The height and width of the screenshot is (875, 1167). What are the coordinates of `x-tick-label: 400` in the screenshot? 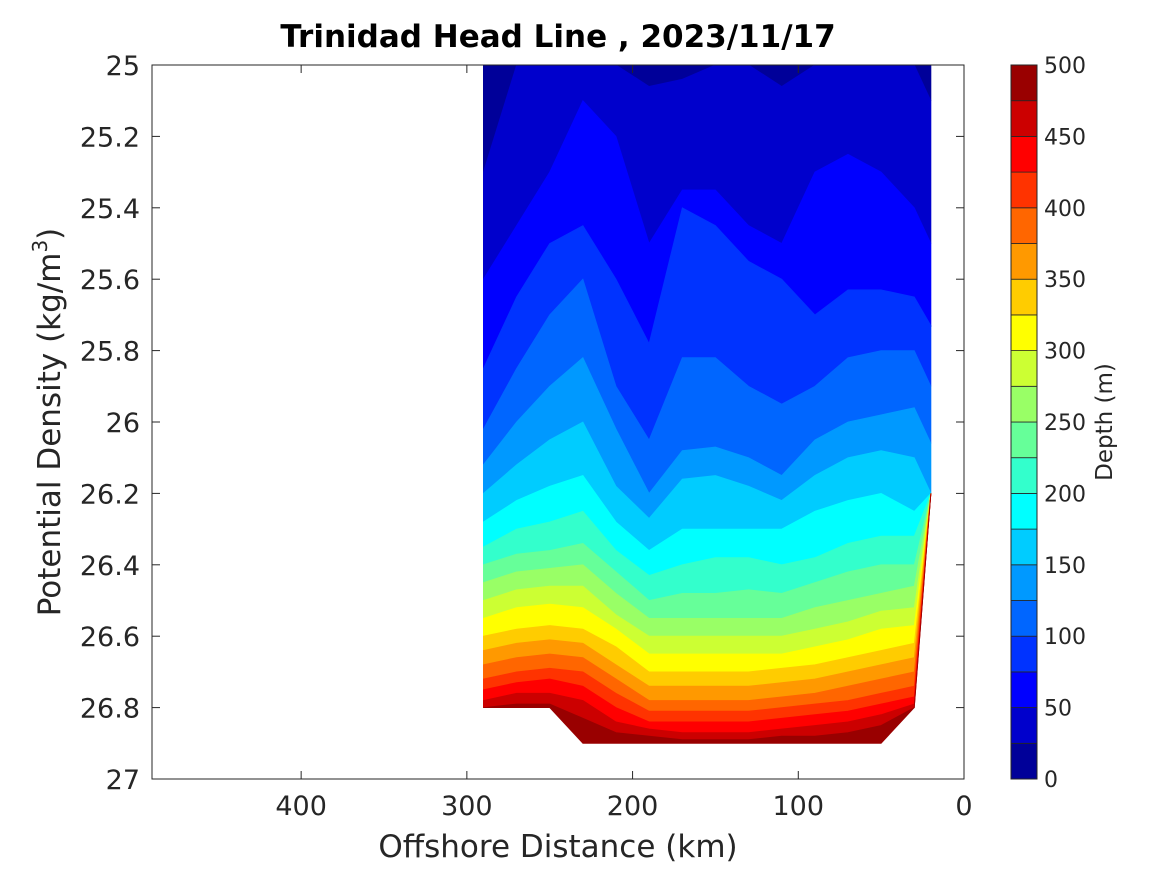 It's located at (301, 806).